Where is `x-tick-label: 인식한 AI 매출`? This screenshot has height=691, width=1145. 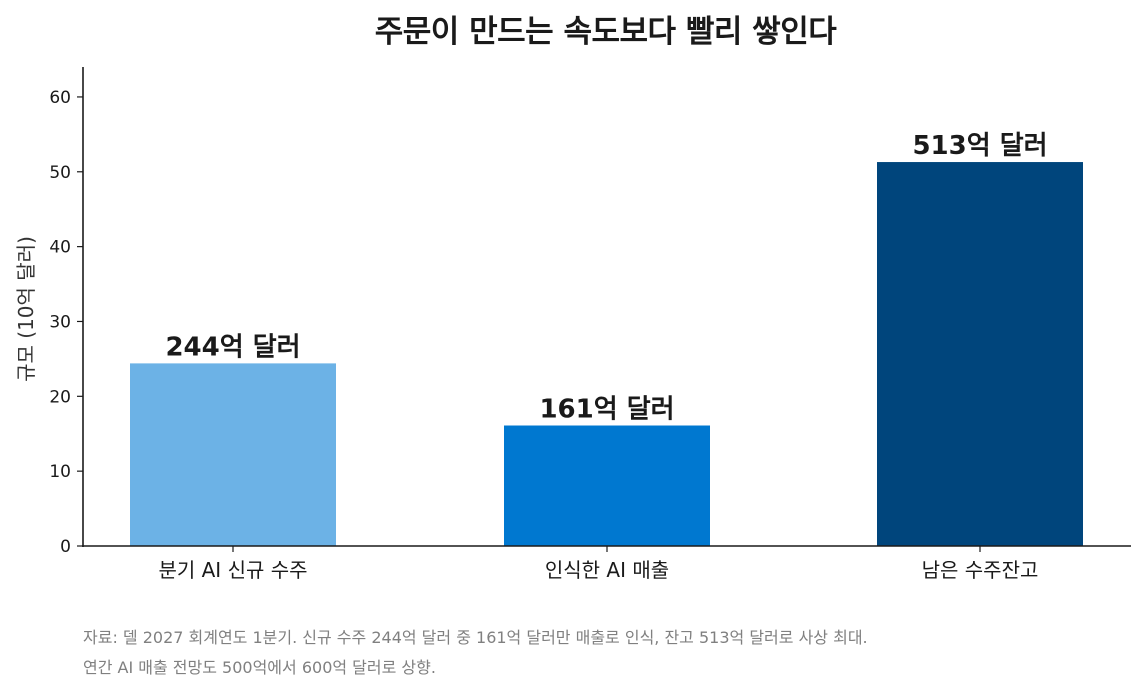 x-tick-label: 인식한 AI 매출 is located at coordinates (607, 570).